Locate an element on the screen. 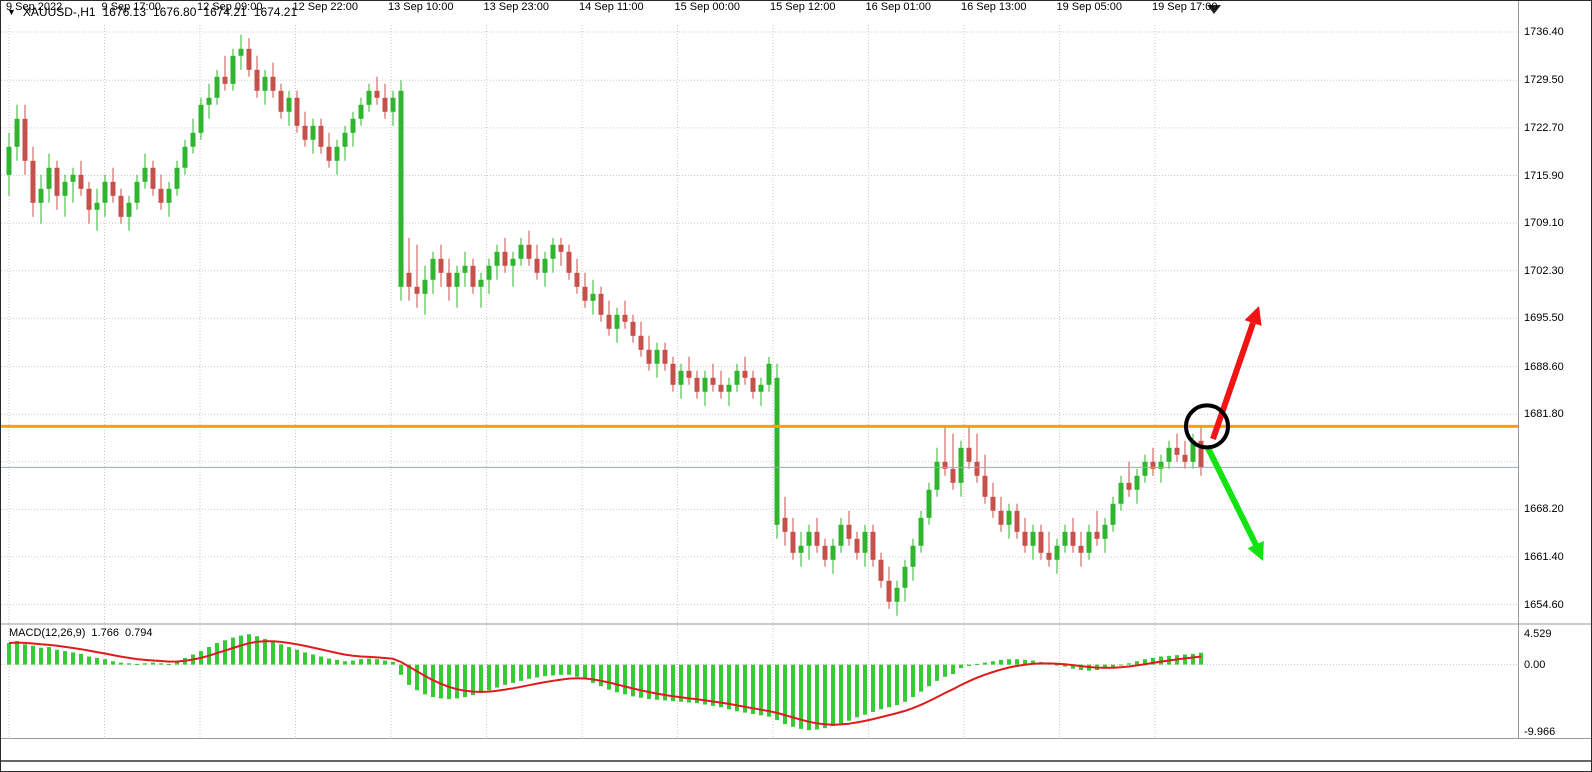 Image resolution: width=1592 pixels, height=772 pixels. price-axis-label: 1668.20 is located at coordinates (1544, 509).